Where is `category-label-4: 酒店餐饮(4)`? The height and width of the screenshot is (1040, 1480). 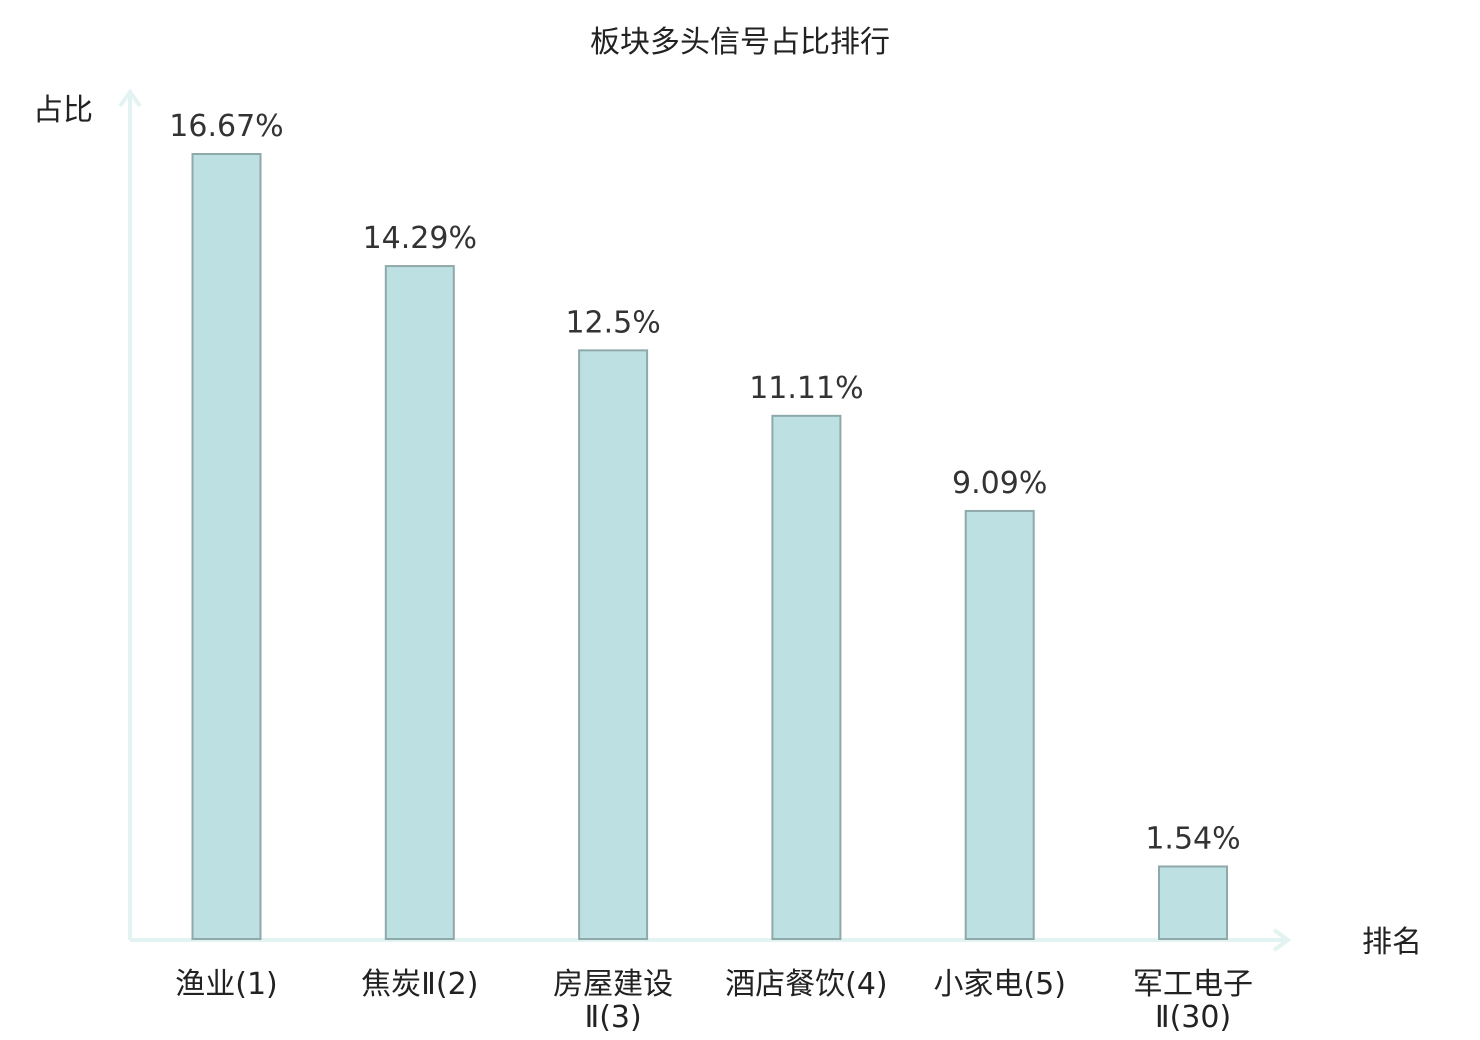
category-label-4: 酒店餐饮(4) is located at coordinates (806, 984).